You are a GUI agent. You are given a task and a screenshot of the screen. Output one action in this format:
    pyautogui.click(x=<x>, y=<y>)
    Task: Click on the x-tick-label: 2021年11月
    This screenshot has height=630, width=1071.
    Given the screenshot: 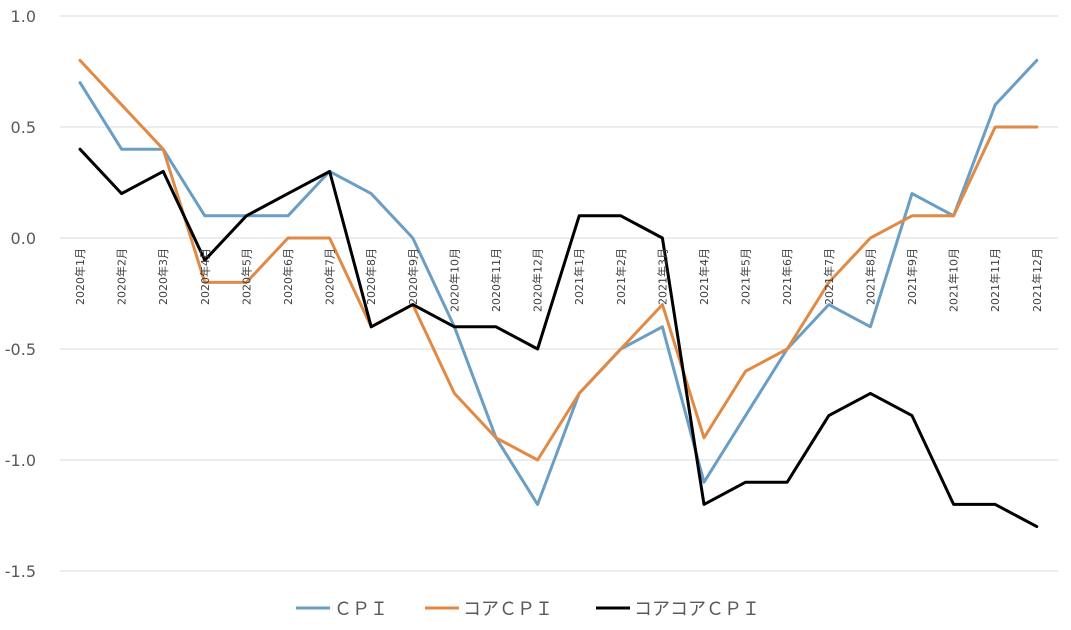 What is the action you would take?
    pyautogui.click(x=995, y=280)
    